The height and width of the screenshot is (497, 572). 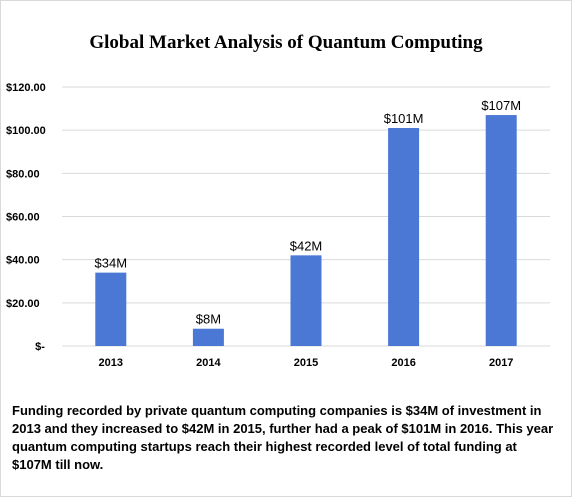 What do you see at coordinates (111, 309) in the screenshot?
I see `bar-2013` at bounding box center [111, 309].